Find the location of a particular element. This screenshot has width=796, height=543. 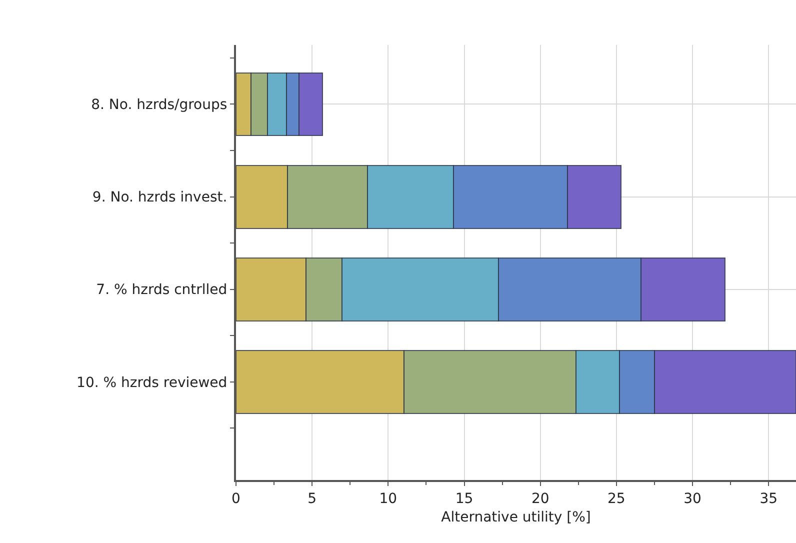

x-tick-label: 0 is located at coordinates (236, 498).